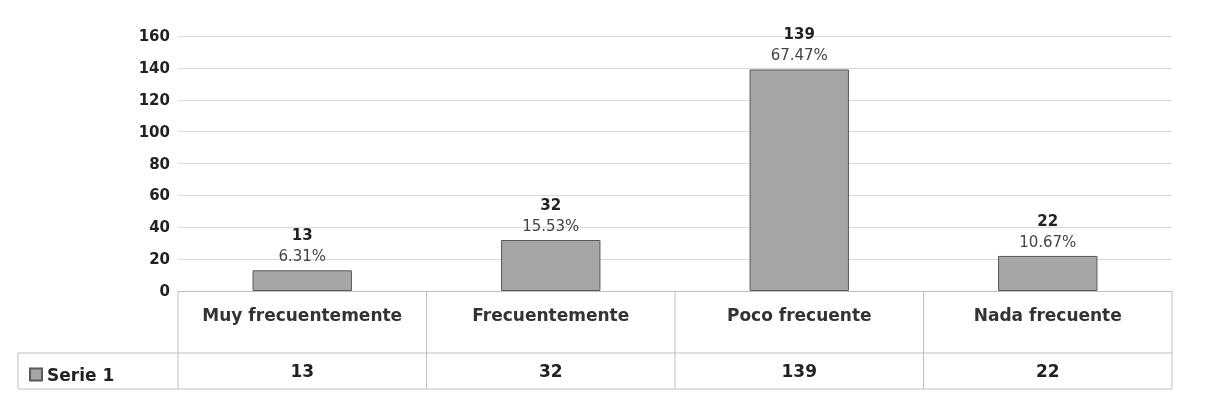 The width and height of the screenshot is (1205, 409). Describe the element at coordinates (302, 315) in the screenshot. I see `x-tick-label: Muy frecuentemente` at that location.